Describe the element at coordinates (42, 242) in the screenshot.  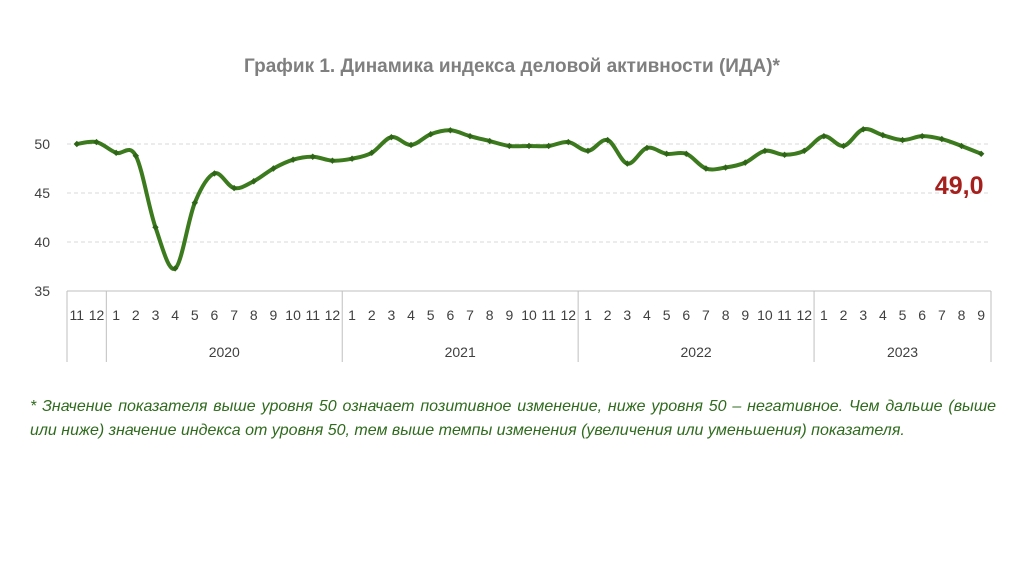
I see `y-tick-label: 40` at that location.